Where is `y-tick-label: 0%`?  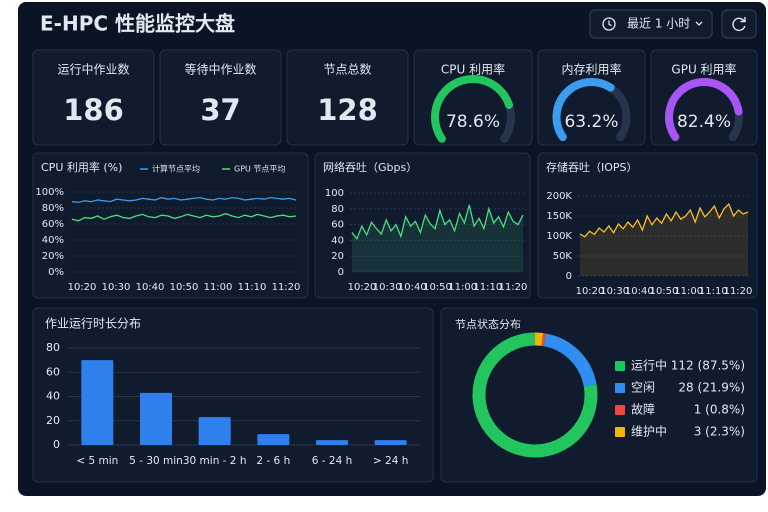 y-tick-label: 0% is located at coordinates (56, 272).